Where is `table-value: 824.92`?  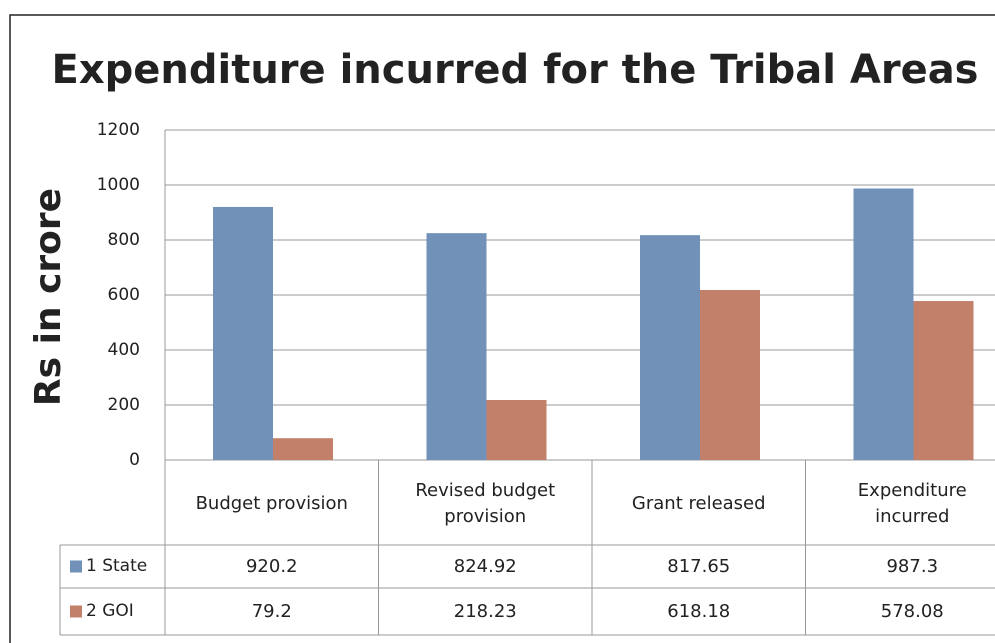
table-value: 824.92 is located at coordinates (485, 566).